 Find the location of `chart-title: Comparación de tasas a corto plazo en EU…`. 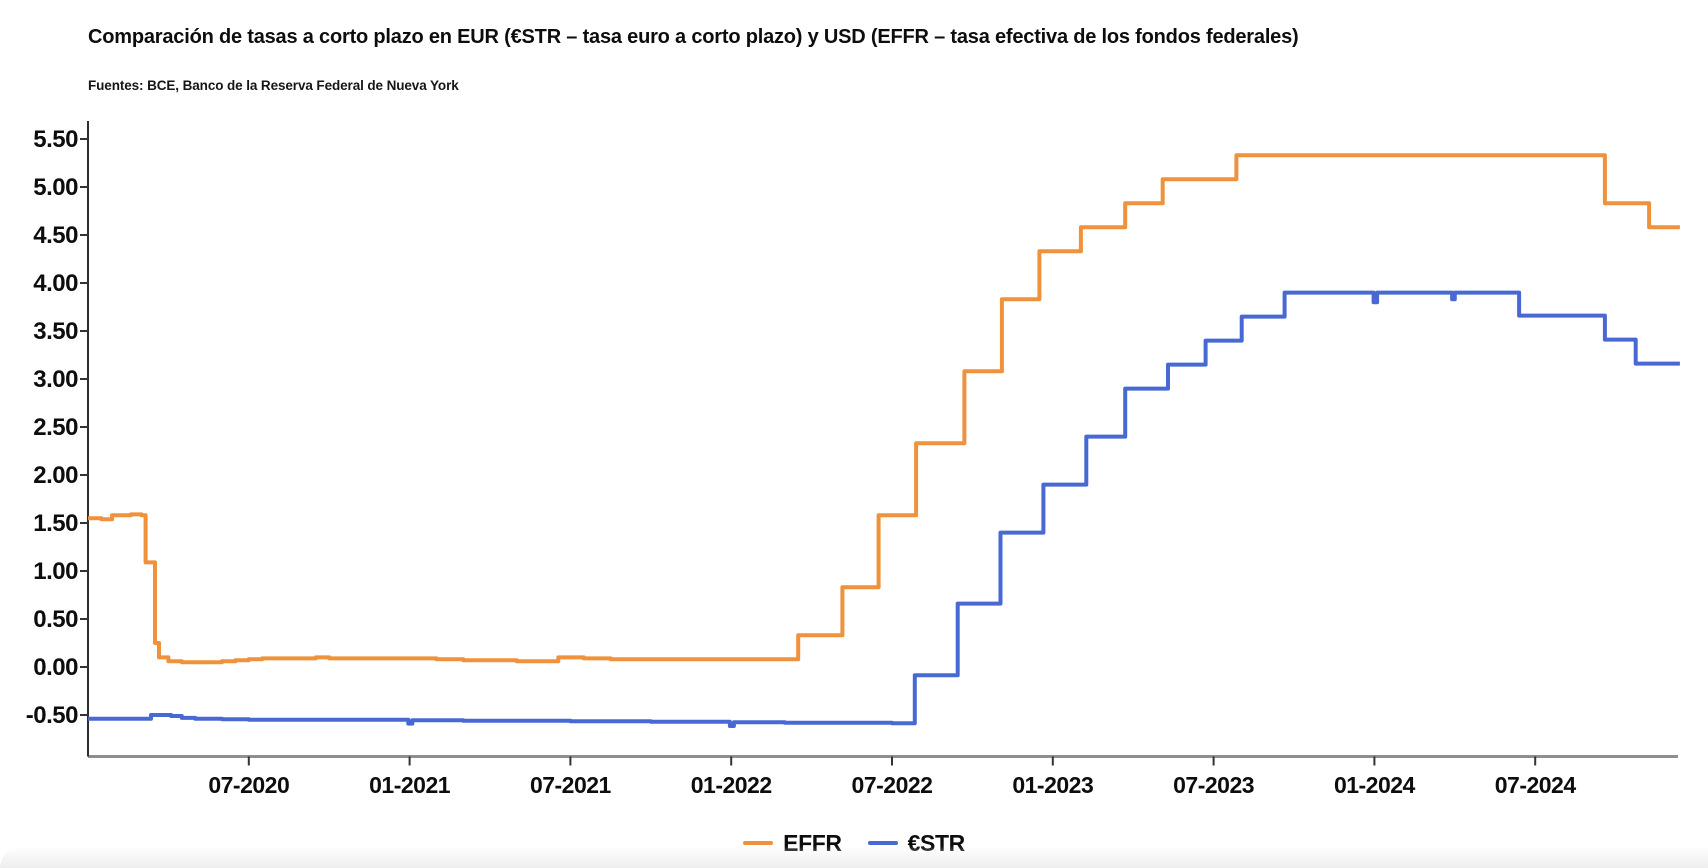

chart-title: Comparación de tasas a corto plazo en EU… is located at coordinates (693, 37).